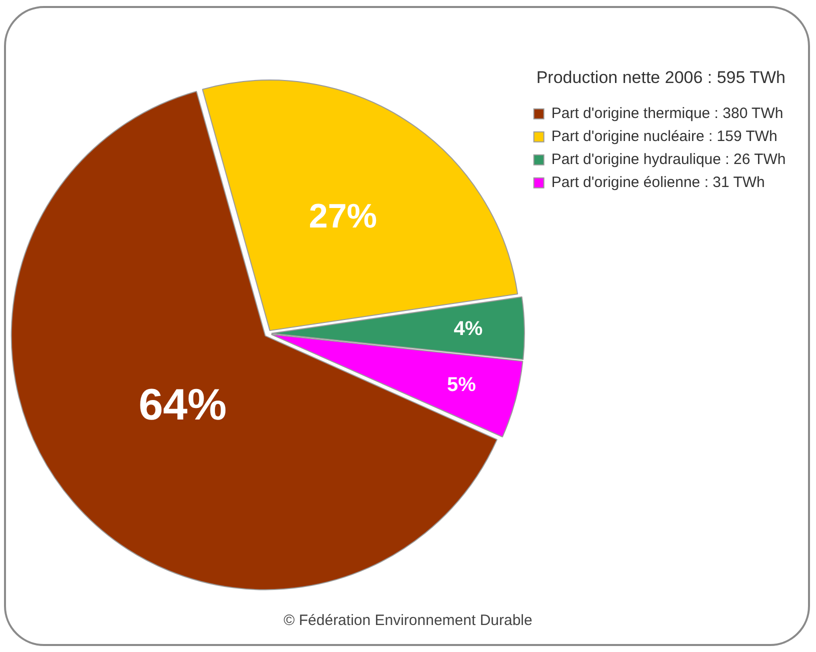 The image size is (816, 652). What do you see at coordinates (661, 78) in the screenshot?
I see `legend-title: Production nette 2006 : 595 TWh` at bounding box center [661, 78].